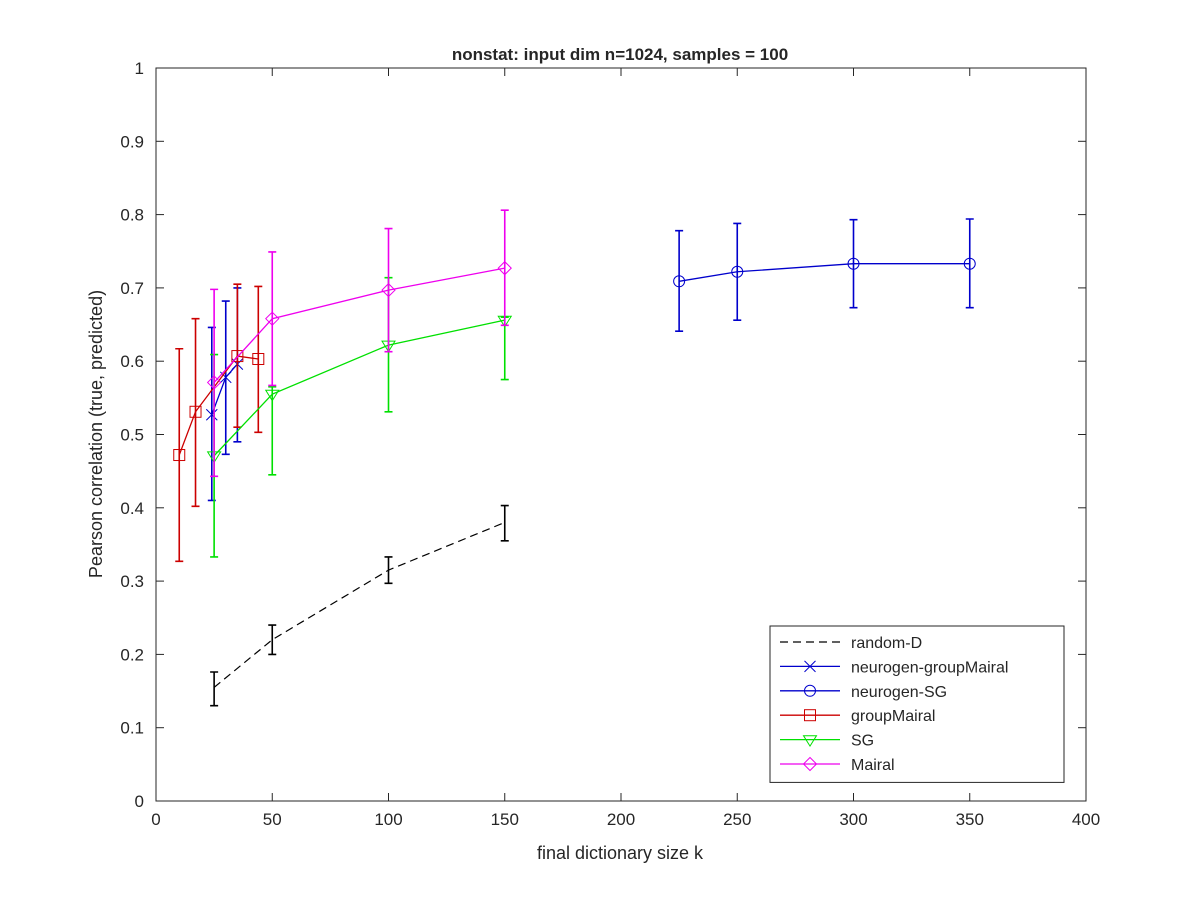 The width and height of the screenshot is (1200, 905). Describe the element at coordinates (620, 54) in the screenshot. I see `chart-title: nonstat: input dim n=1024, samples = 100` at that location.